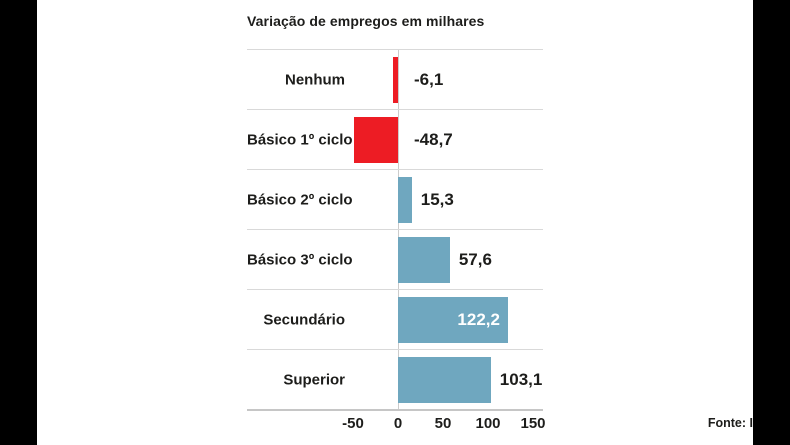  What do you see at coordinates (395, 259) in the screenshot?
I see `chart-row: Básico 3º ciclo 57,6` at bounding box center [395, 259].